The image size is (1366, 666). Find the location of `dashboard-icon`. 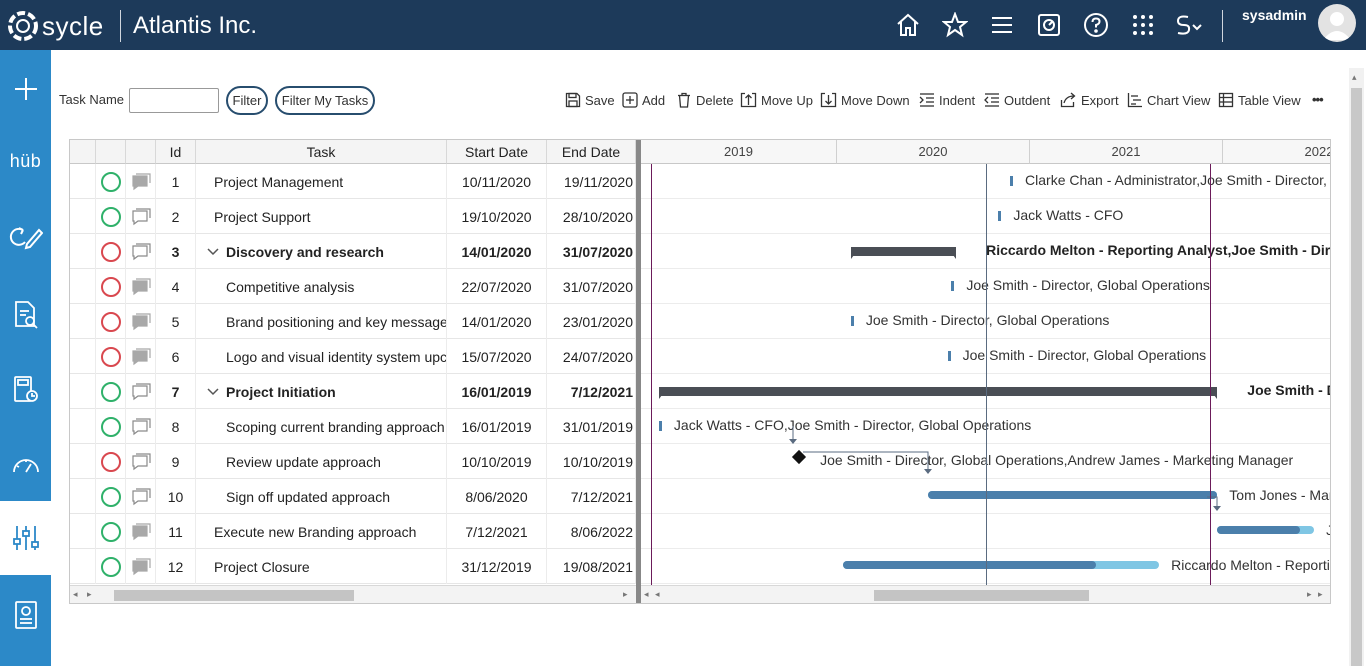

dashboard-icon is located at coordinates (1049, 25).